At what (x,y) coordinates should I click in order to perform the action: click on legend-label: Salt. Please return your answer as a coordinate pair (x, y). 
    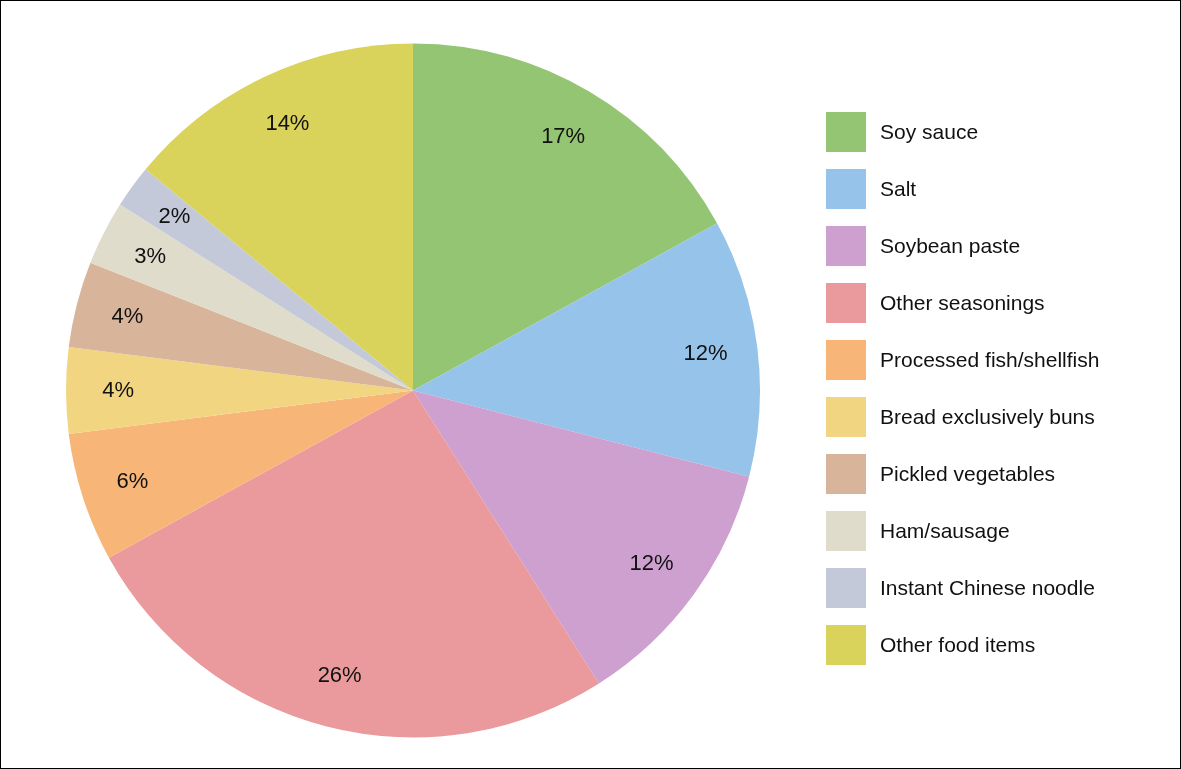
    Looking at the image, I should click on (898, 189).